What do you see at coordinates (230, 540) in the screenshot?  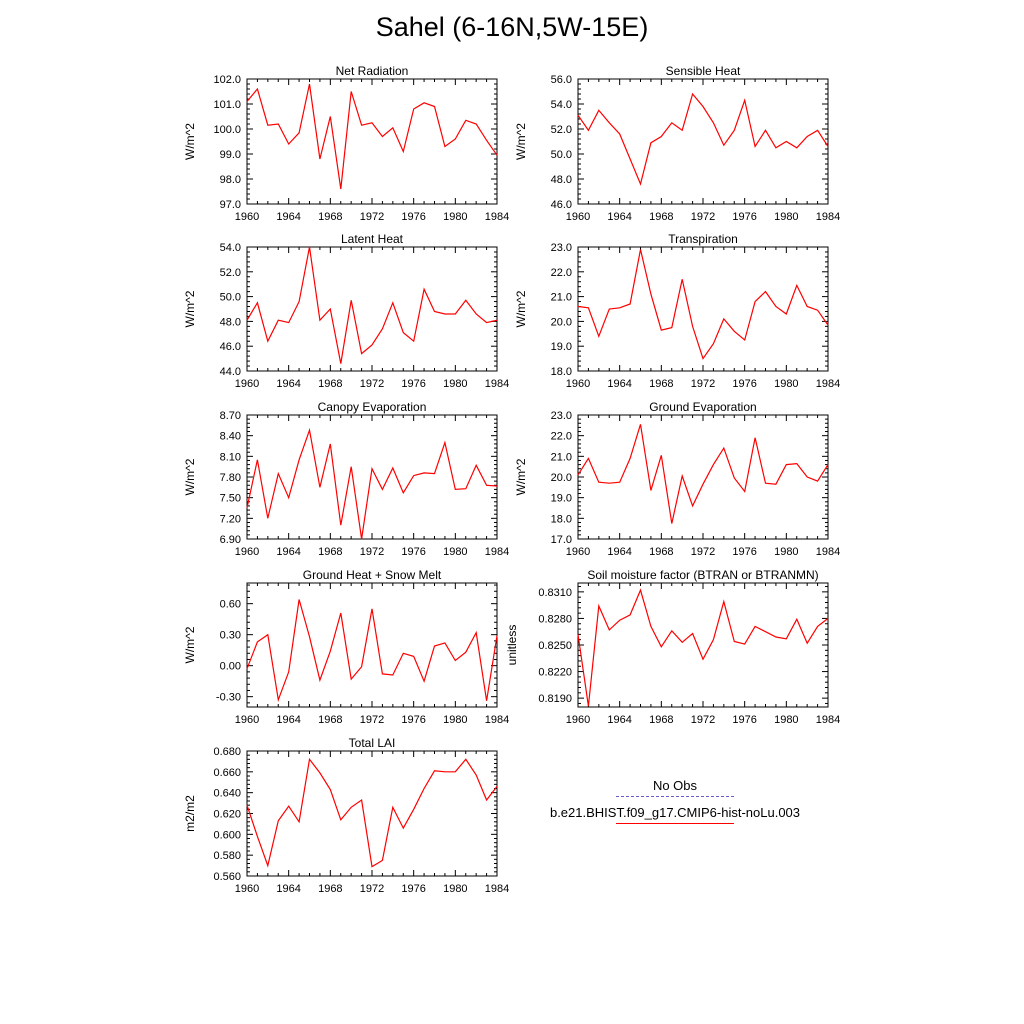 I see `y-tick-label: 6.90` at bounding box center [230, 540].